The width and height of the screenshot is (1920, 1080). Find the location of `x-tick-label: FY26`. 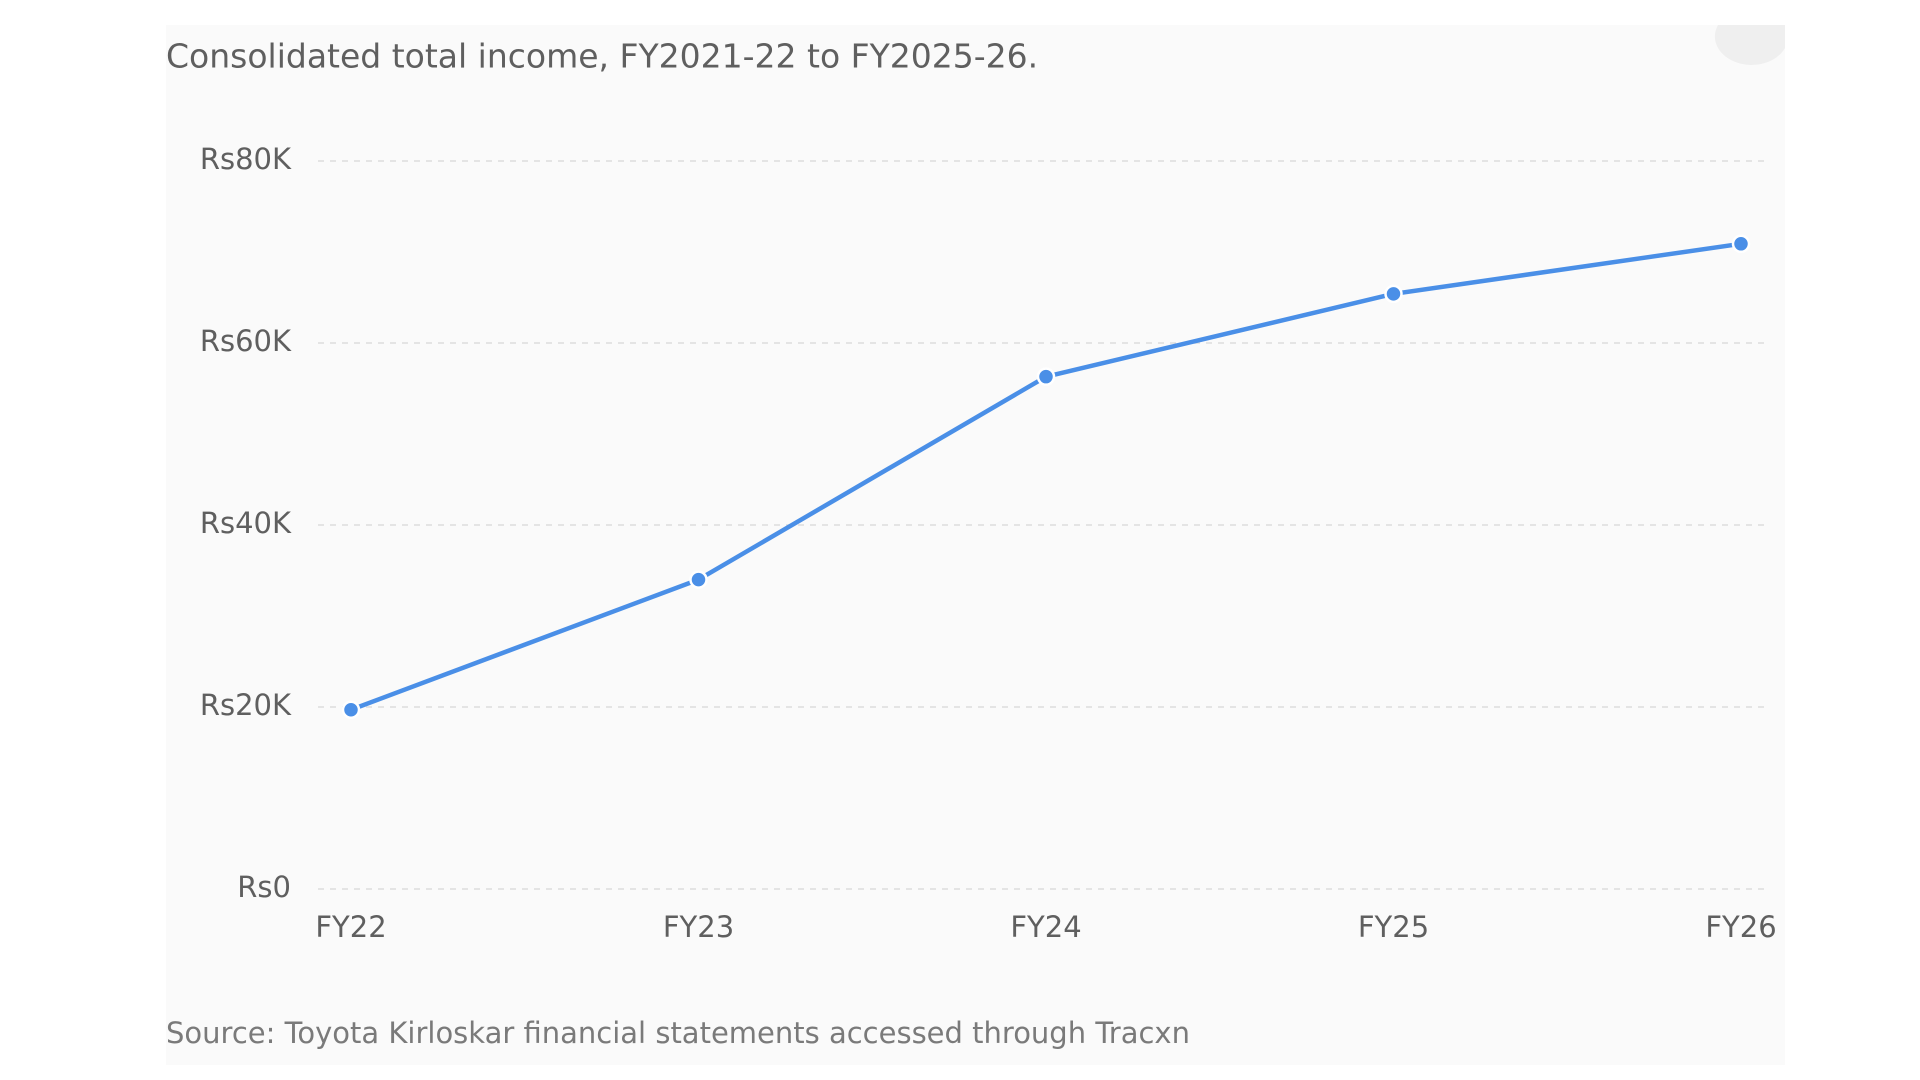

x-tick-label: FY26 is located at coordinates (1740, 927).